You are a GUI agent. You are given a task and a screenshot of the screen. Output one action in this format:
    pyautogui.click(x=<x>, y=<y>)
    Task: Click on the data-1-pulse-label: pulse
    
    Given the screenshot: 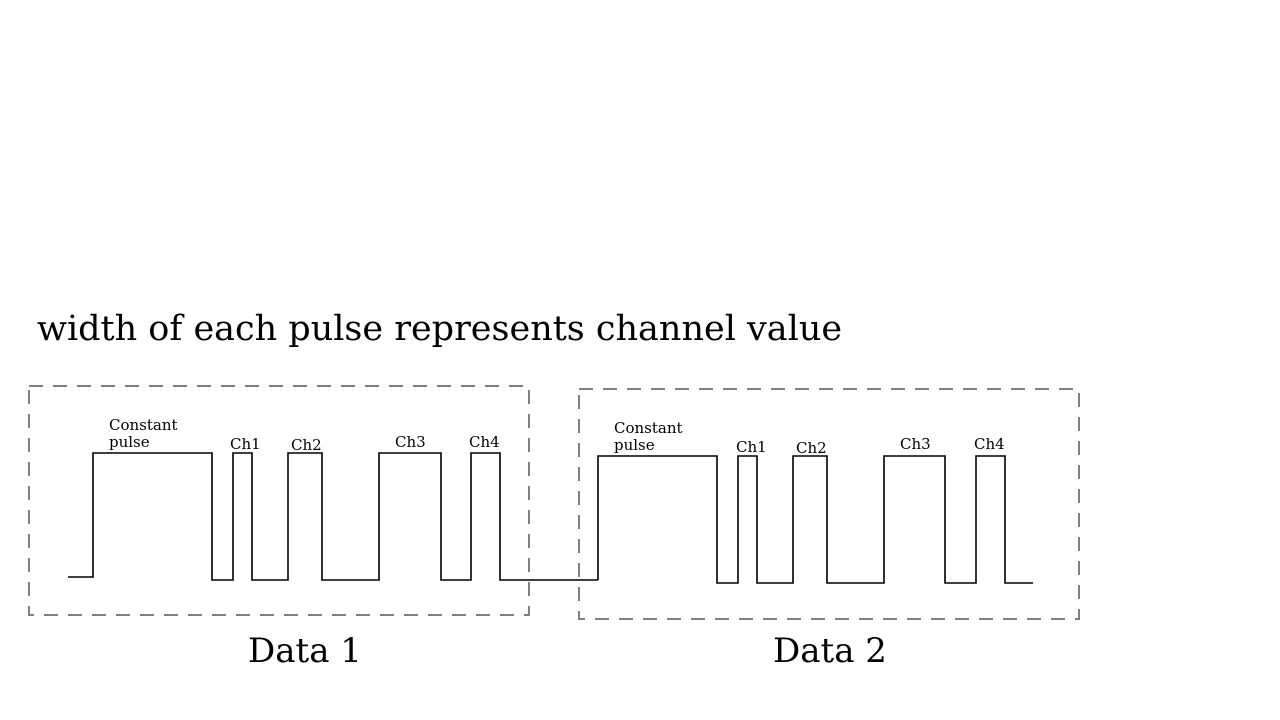 What is the action you would take?
    pyautogui.click(x=129, y=442)
    